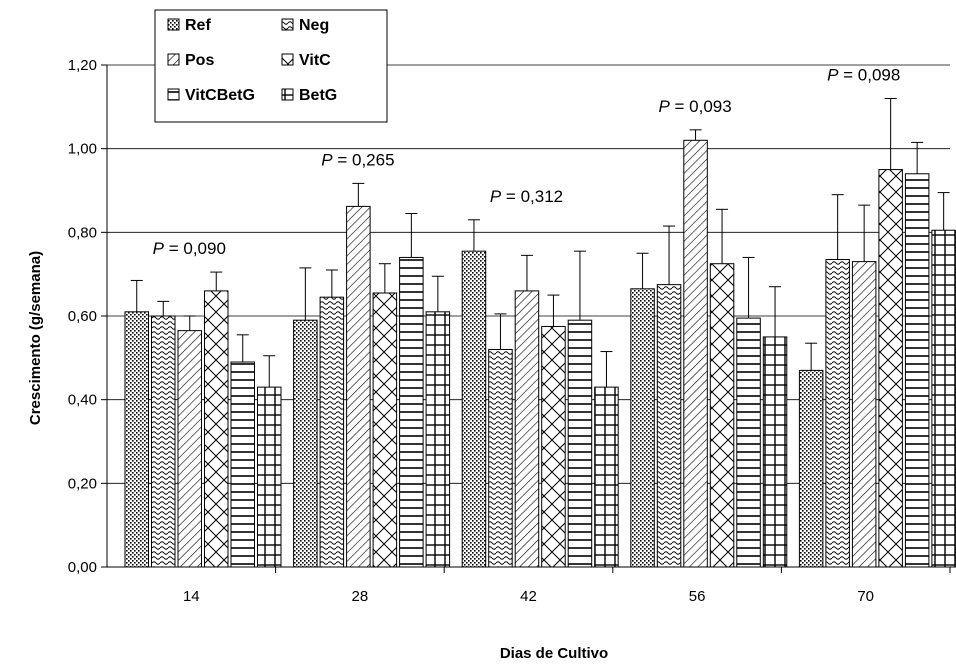  I want to click on y-tick-label: 0,80, so click(82, 232).